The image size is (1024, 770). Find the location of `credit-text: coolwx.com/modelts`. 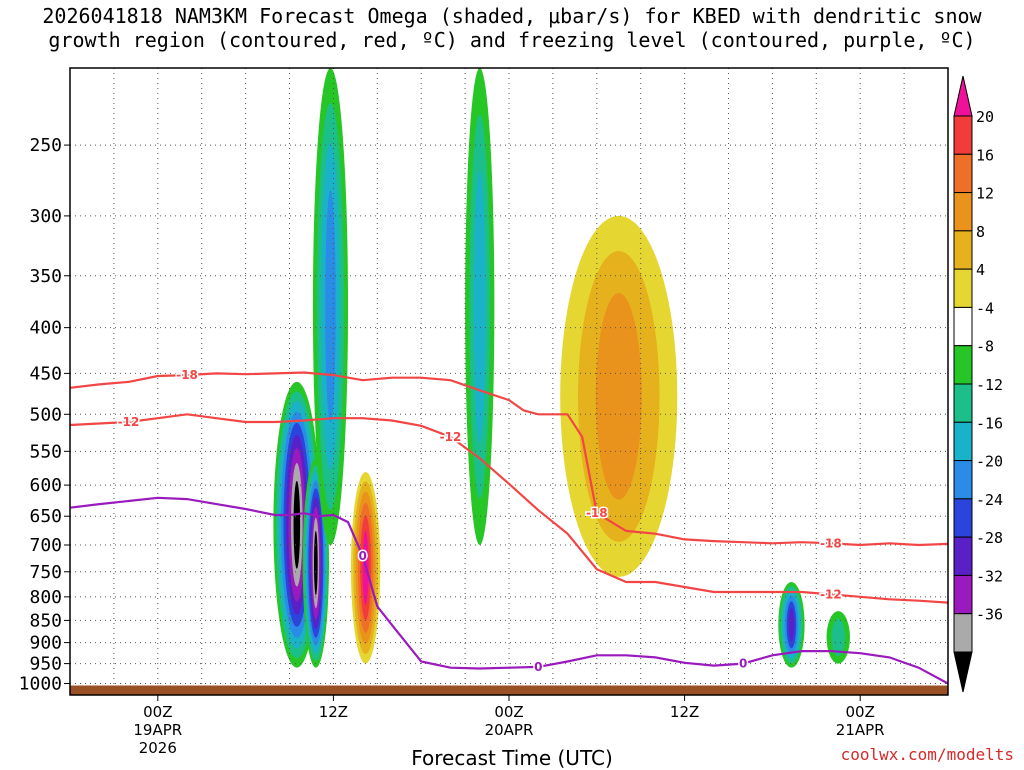

credit-text: coolwx.com/modelts is located at coordinates (927, 754).